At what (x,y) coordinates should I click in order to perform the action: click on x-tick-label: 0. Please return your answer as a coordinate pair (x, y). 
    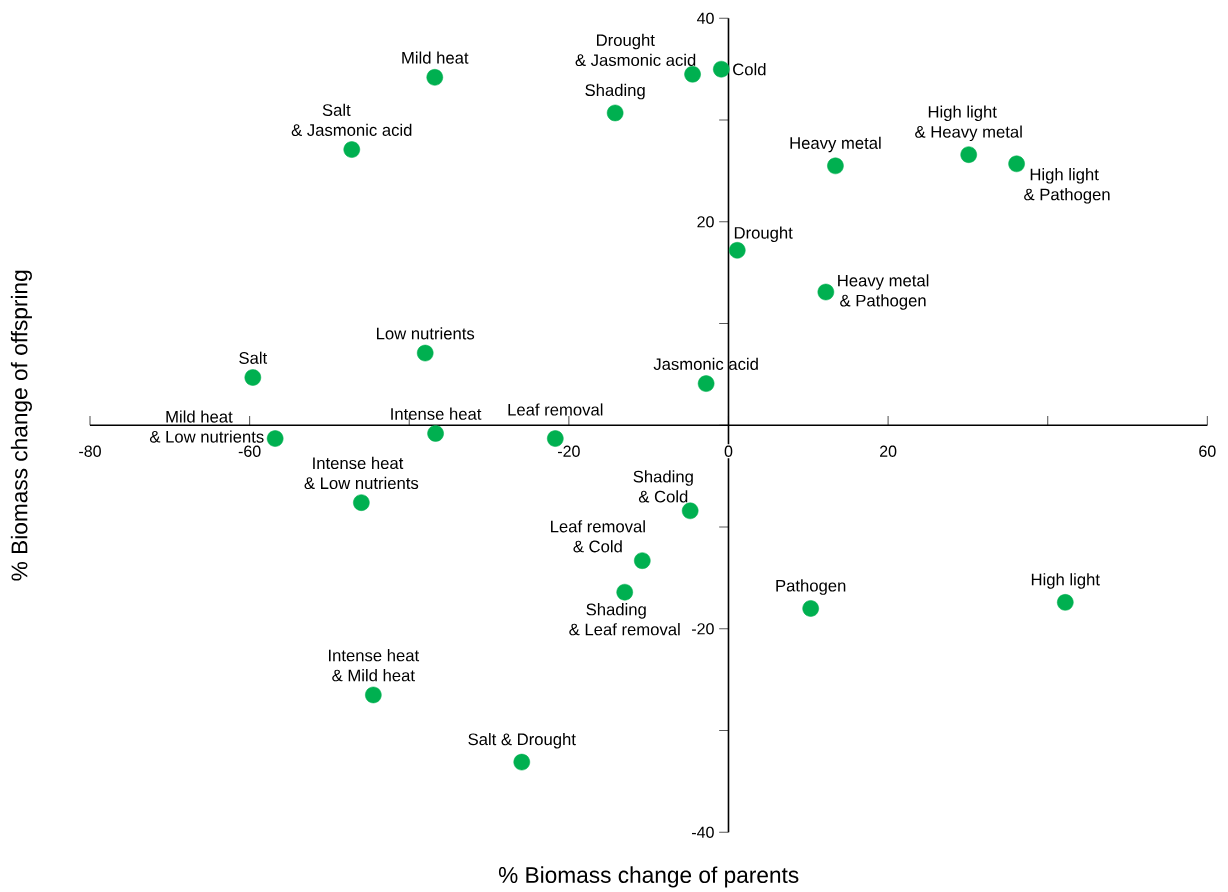
    Looking at the image, I should click on (728, 451).